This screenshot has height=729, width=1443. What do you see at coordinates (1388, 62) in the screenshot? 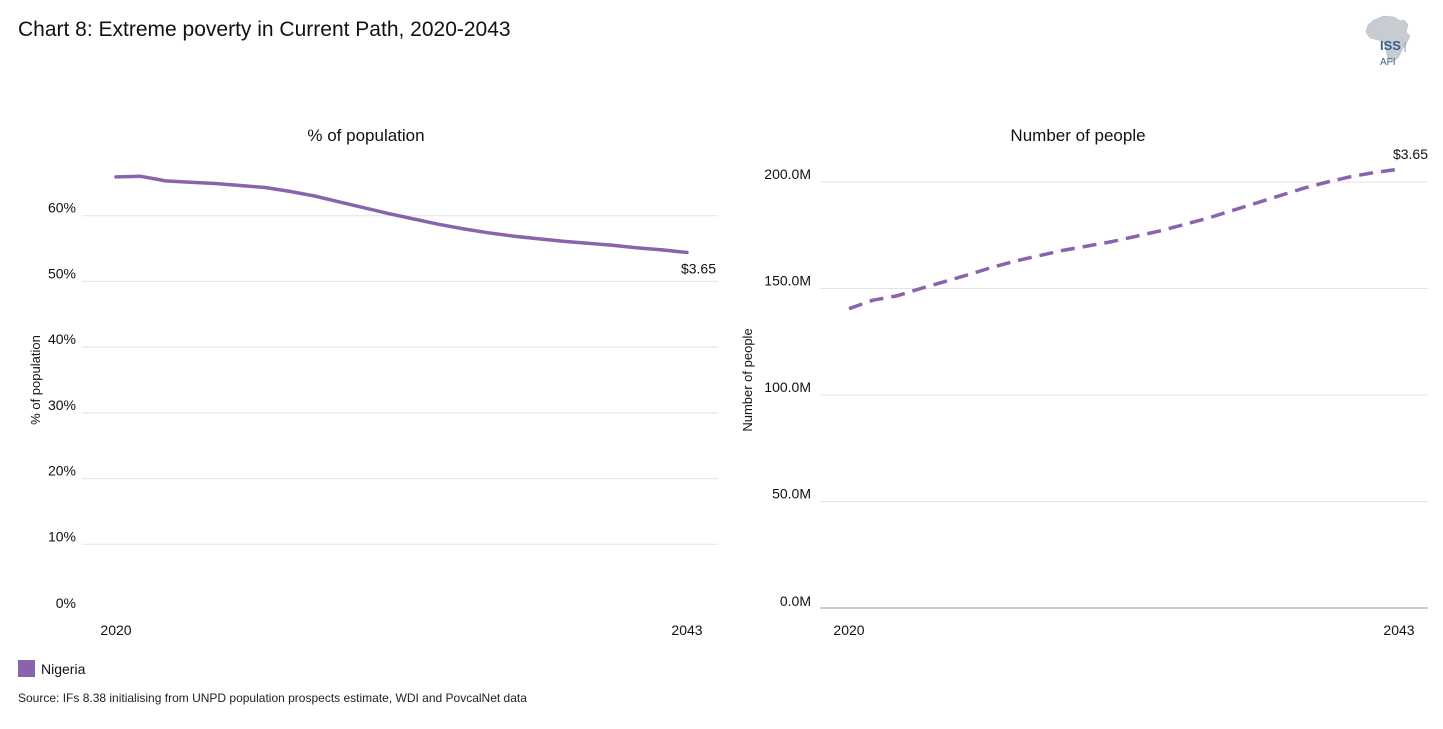
I see `logo-text-sub: AFI` at bounding box center [1388, 62].